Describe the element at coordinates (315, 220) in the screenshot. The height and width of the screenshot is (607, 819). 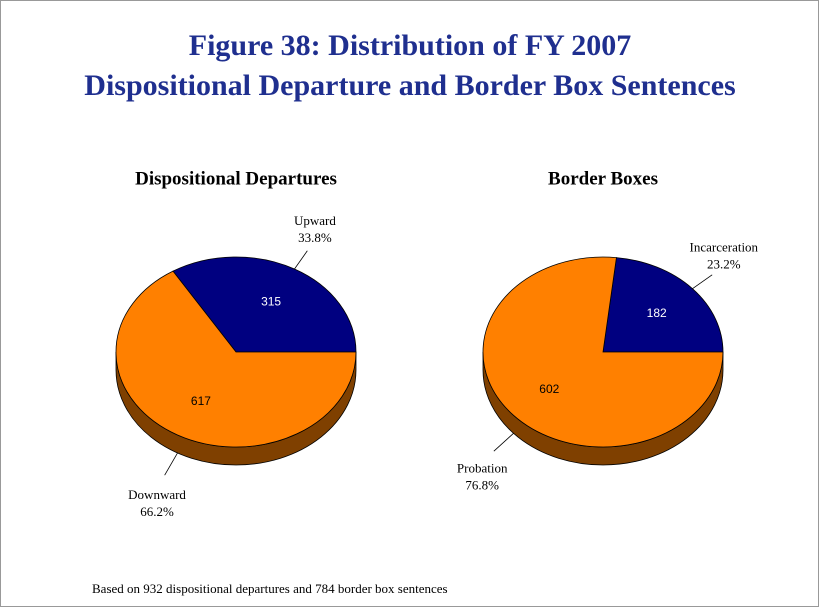
I see `slice-label: Upward` at that location.